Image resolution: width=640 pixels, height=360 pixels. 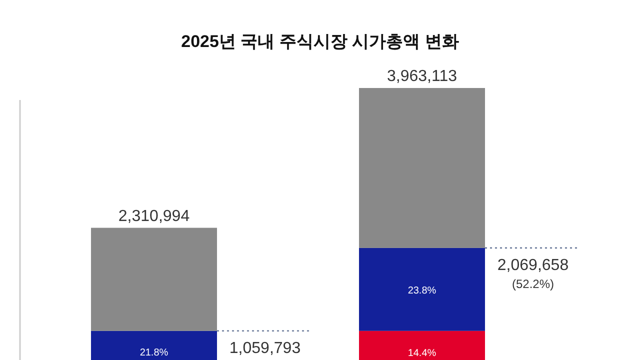 What do you see at coordinates (533, 273) in the screenshot?
I see `annotation: 2,069,658 (52.2%)` at bounding box center [533, 273].